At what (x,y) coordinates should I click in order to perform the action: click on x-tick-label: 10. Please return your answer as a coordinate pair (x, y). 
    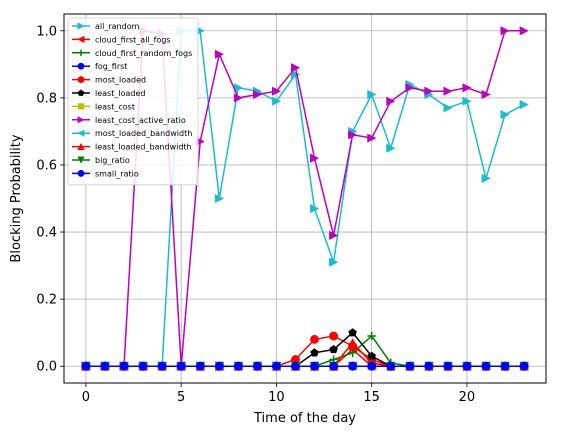
    Looking at the image, I should click on (276, 397).